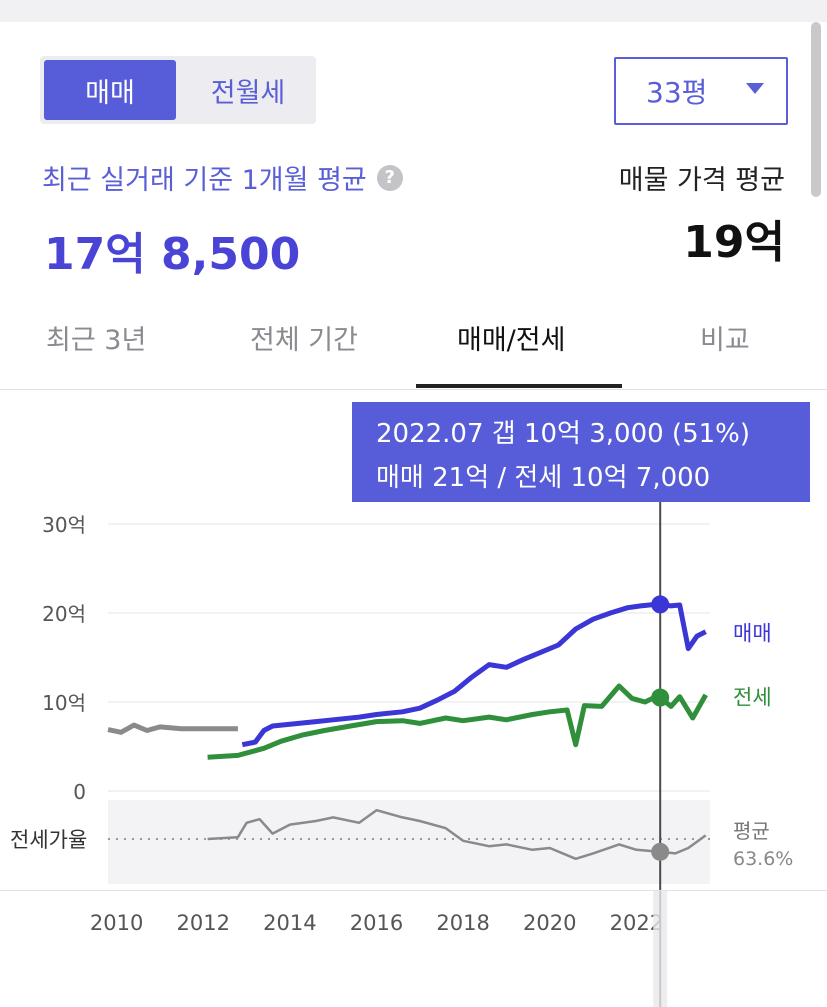  What do you see at coordinates (701, 180) in the screenshot?
I see `listing-avg-label: 매물 가격 평균` at bounding box center [701, 180].